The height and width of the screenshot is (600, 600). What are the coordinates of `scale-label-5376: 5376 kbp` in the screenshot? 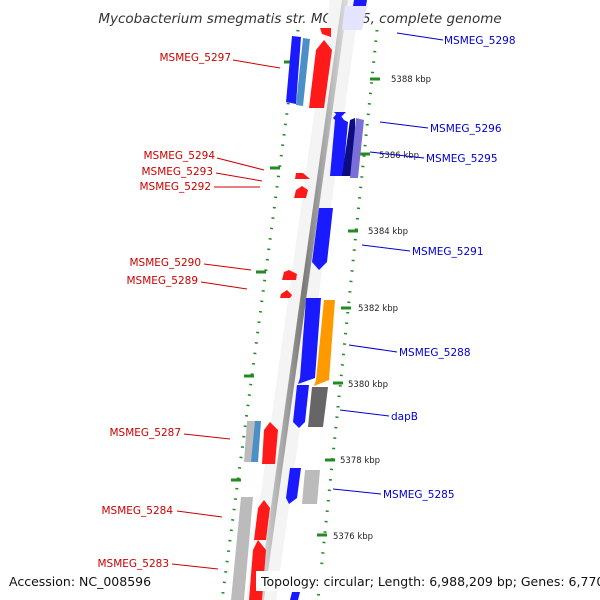 It's located at (353, 537).